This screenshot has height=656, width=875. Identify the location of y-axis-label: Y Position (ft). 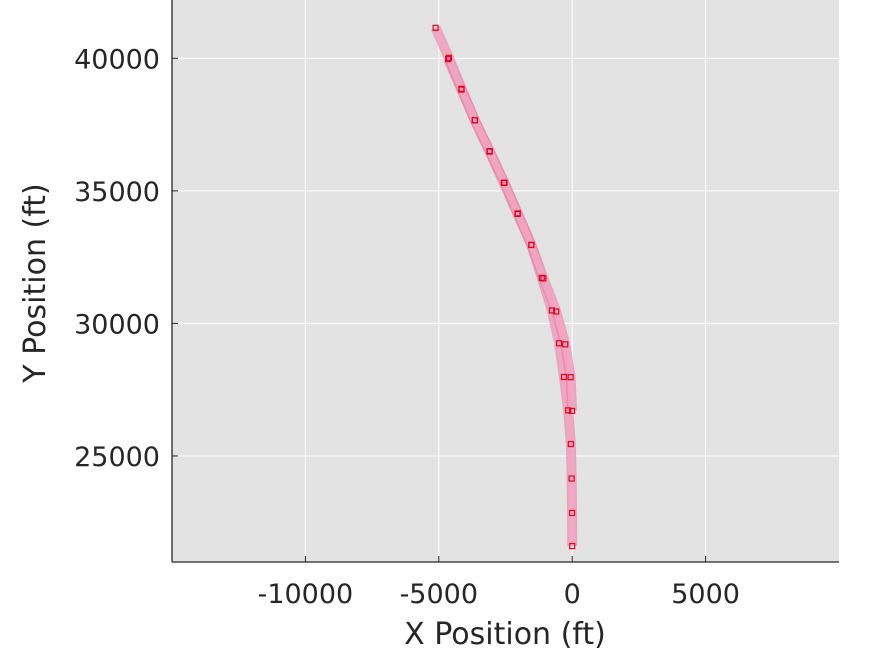
(35, 283).